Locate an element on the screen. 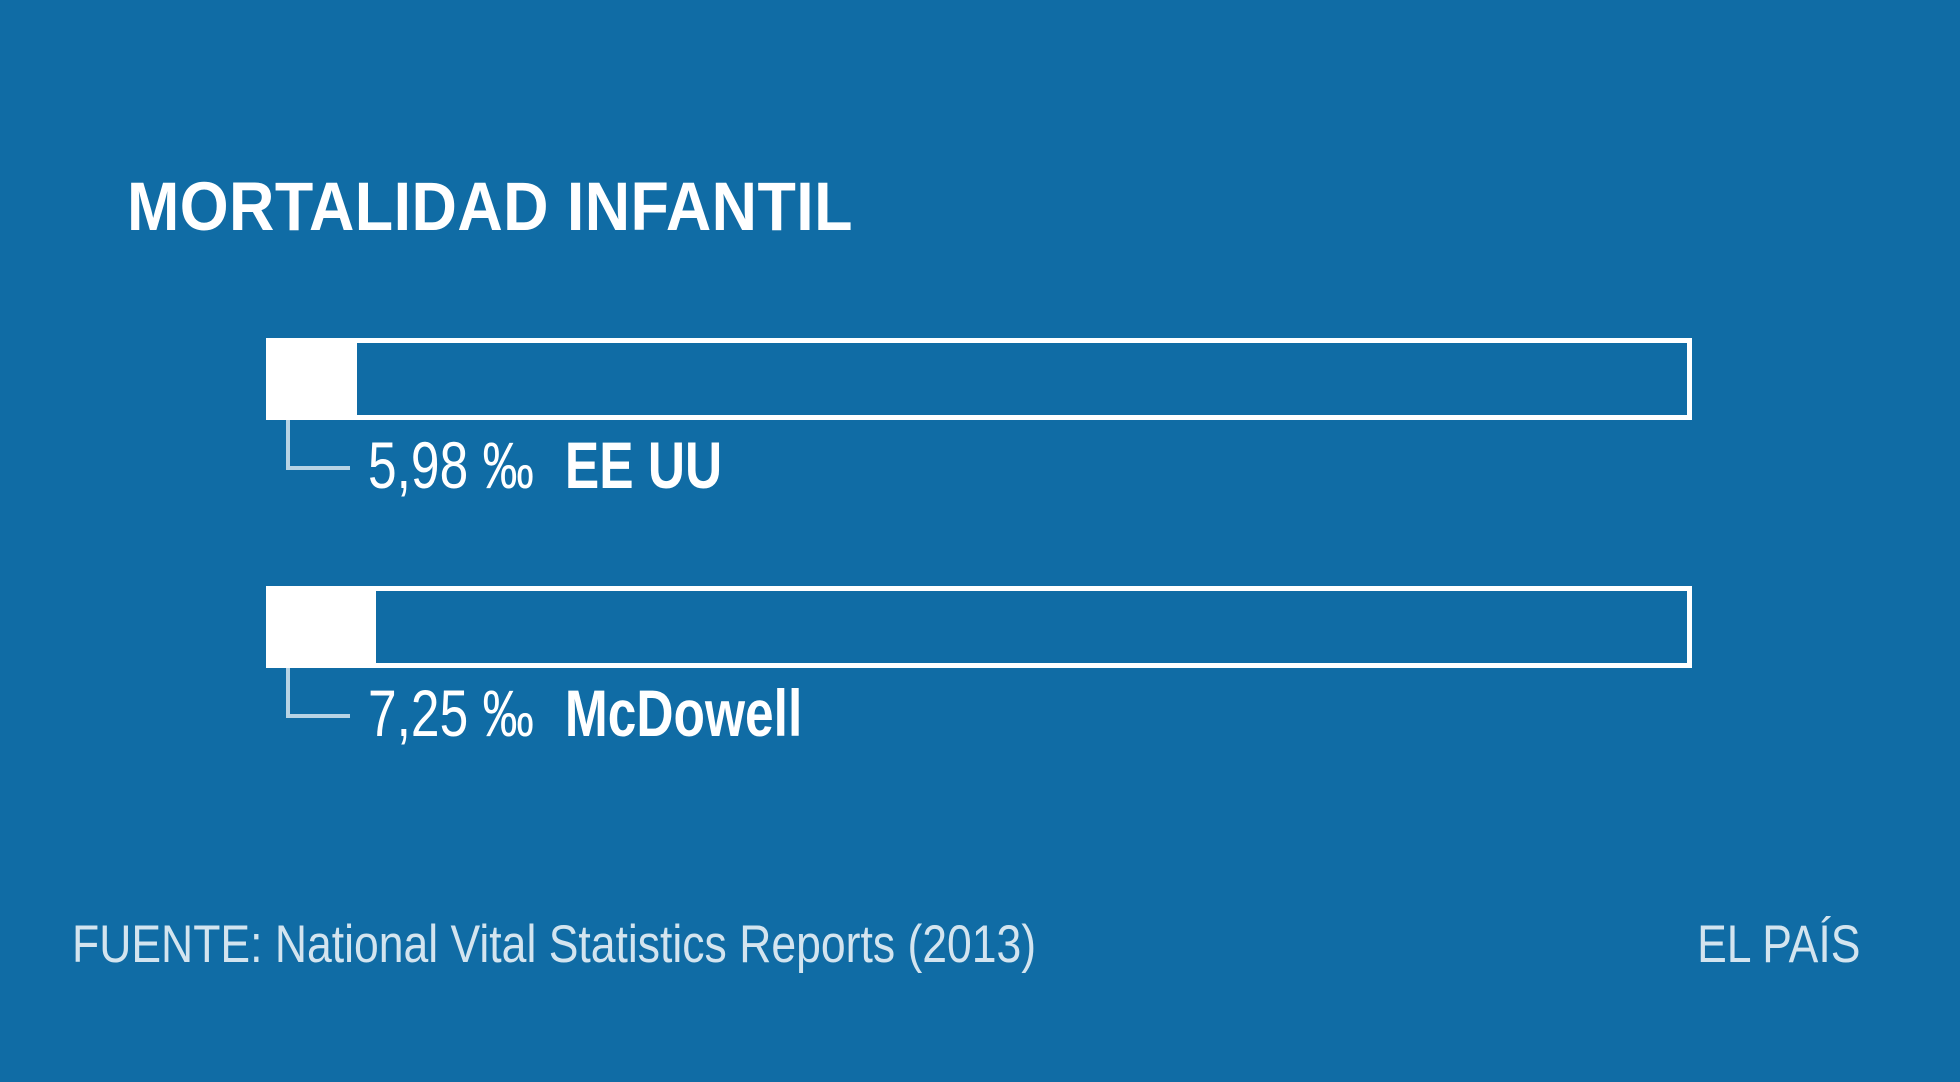 This screenshot has width=1960, height=1082. brand-logo-text: EL PAÍS is located at coordinates (1778, 944).